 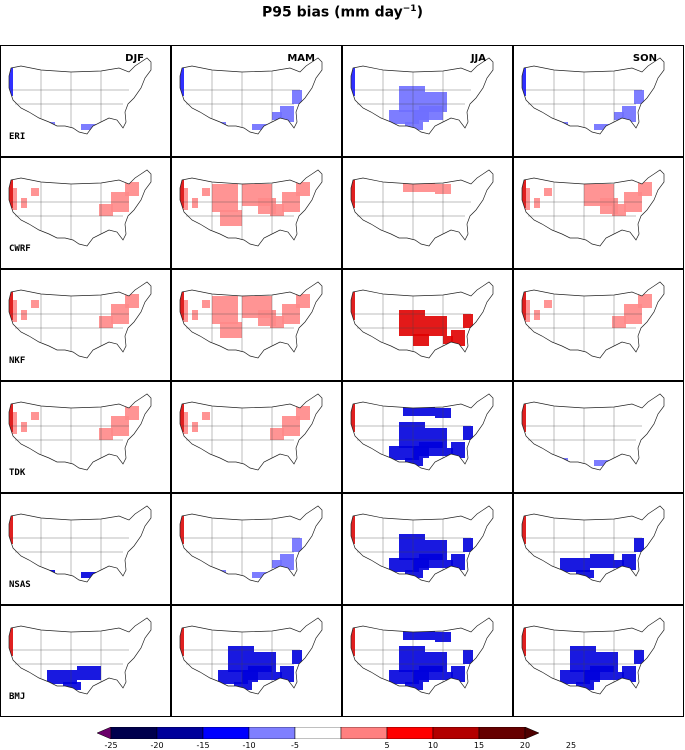 I want to click on colorbar-tick-label: -25, so click(x=111, y=745).